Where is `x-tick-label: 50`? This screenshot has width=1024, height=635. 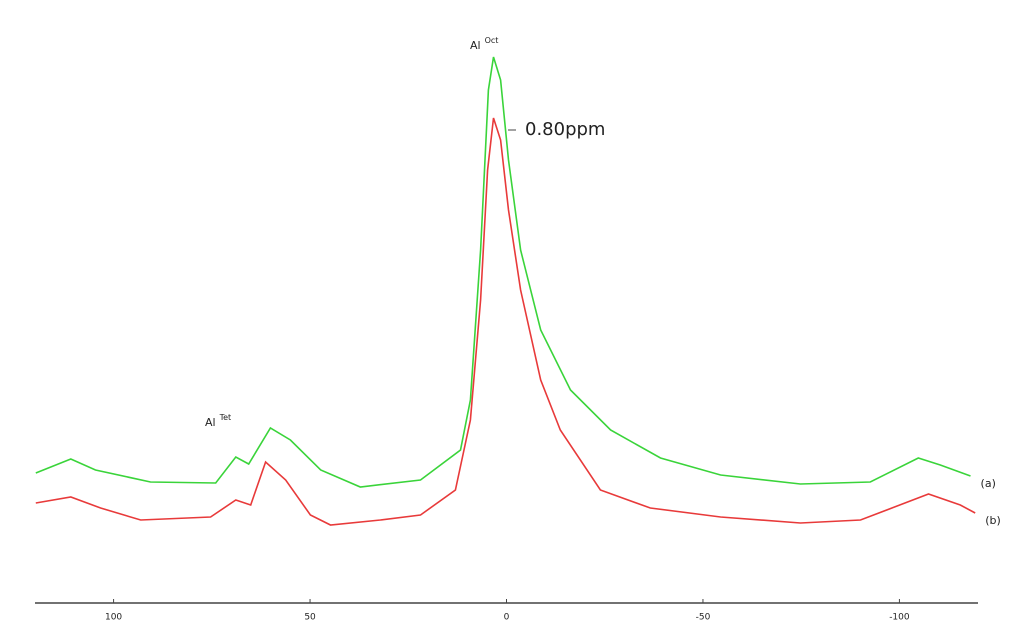 x-tick-label: 50 is located at coordinates (310, 618).